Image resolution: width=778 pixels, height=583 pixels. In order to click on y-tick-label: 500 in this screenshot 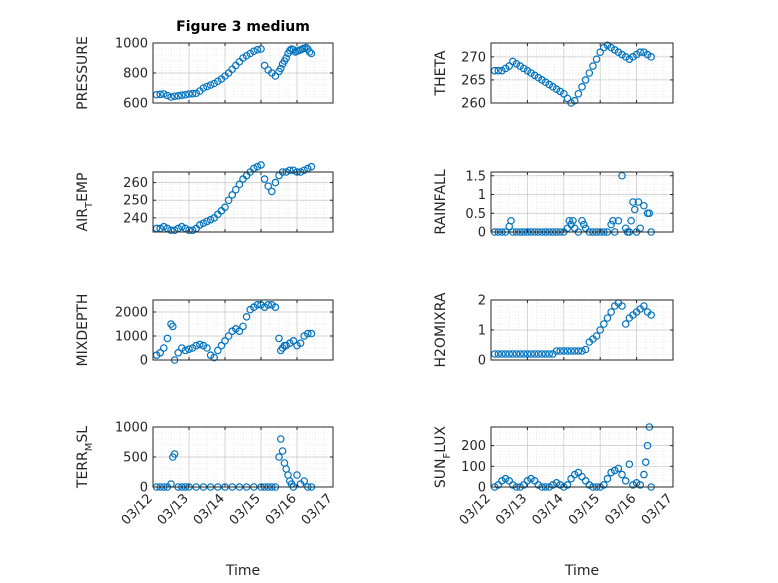, I will do `click(135, 458)`.